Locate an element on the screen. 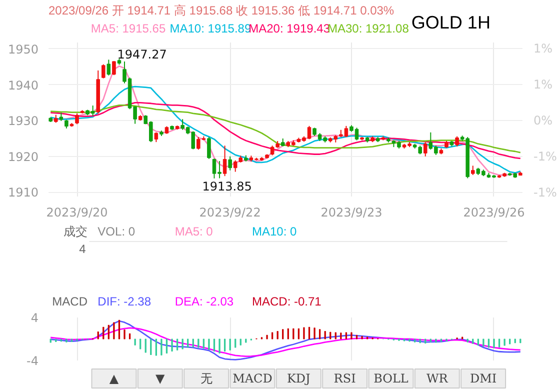 The image size is (559, 389). chart-subtitle: 2023/09/26 开 1914.71 高 1915.68 收 1915.36 低 1914.71 0.03% is located at coordinates (221, 11).